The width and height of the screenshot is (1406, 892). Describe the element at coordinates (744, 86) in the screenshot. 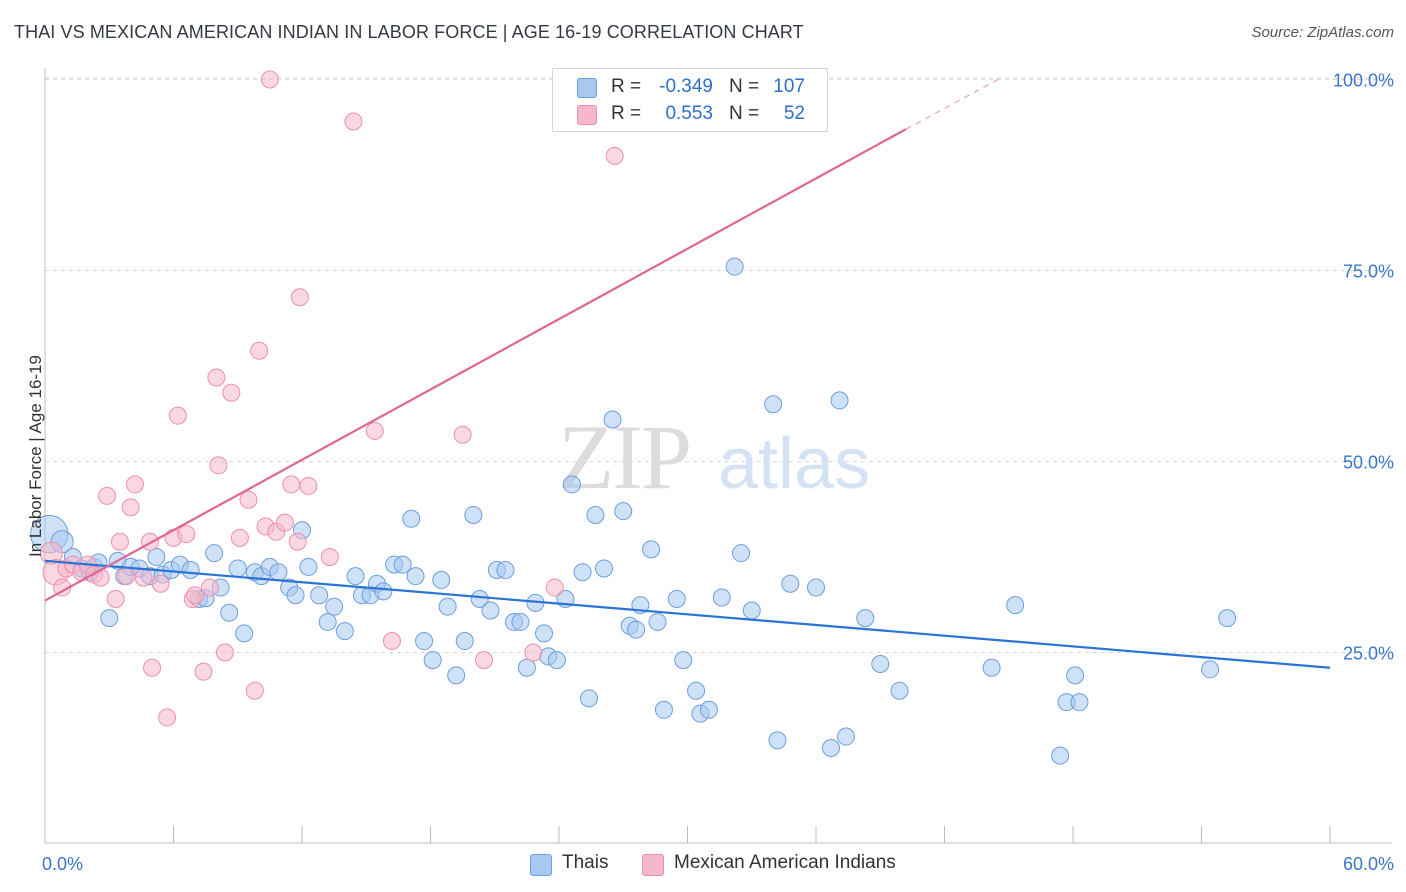

I see `legend-n-label: N =` at that location.